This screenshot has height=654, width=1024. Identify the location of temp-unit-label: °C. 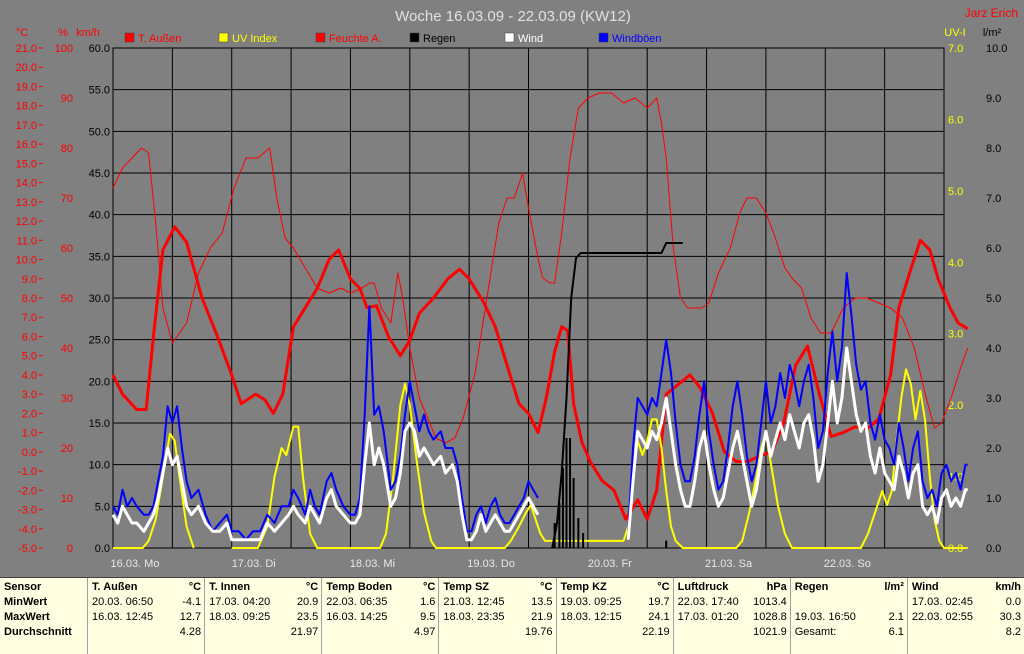
(22, 33).